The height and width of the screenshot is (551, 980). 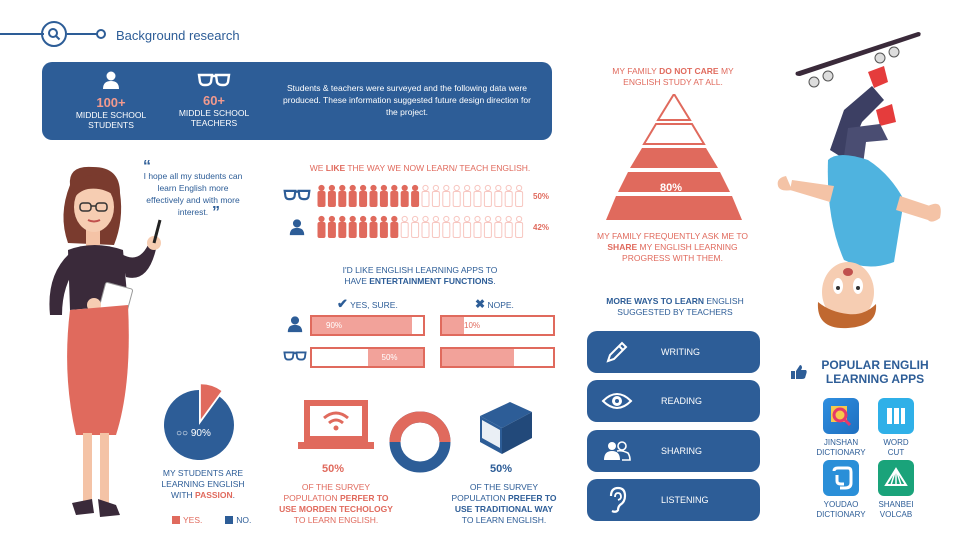 I want to click on like-title-pre: WE, so click(x=317, y=168).